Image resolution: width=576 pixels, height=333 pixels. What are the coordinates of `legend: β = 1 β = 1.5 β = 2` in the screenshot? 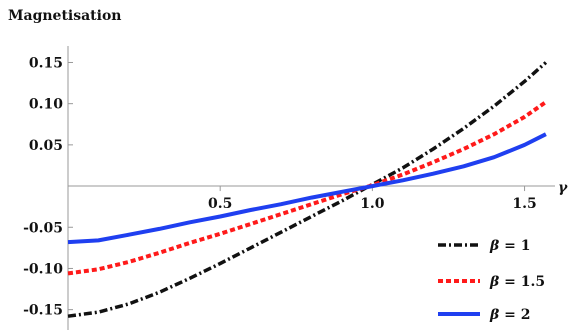 It's located at (491, 280).